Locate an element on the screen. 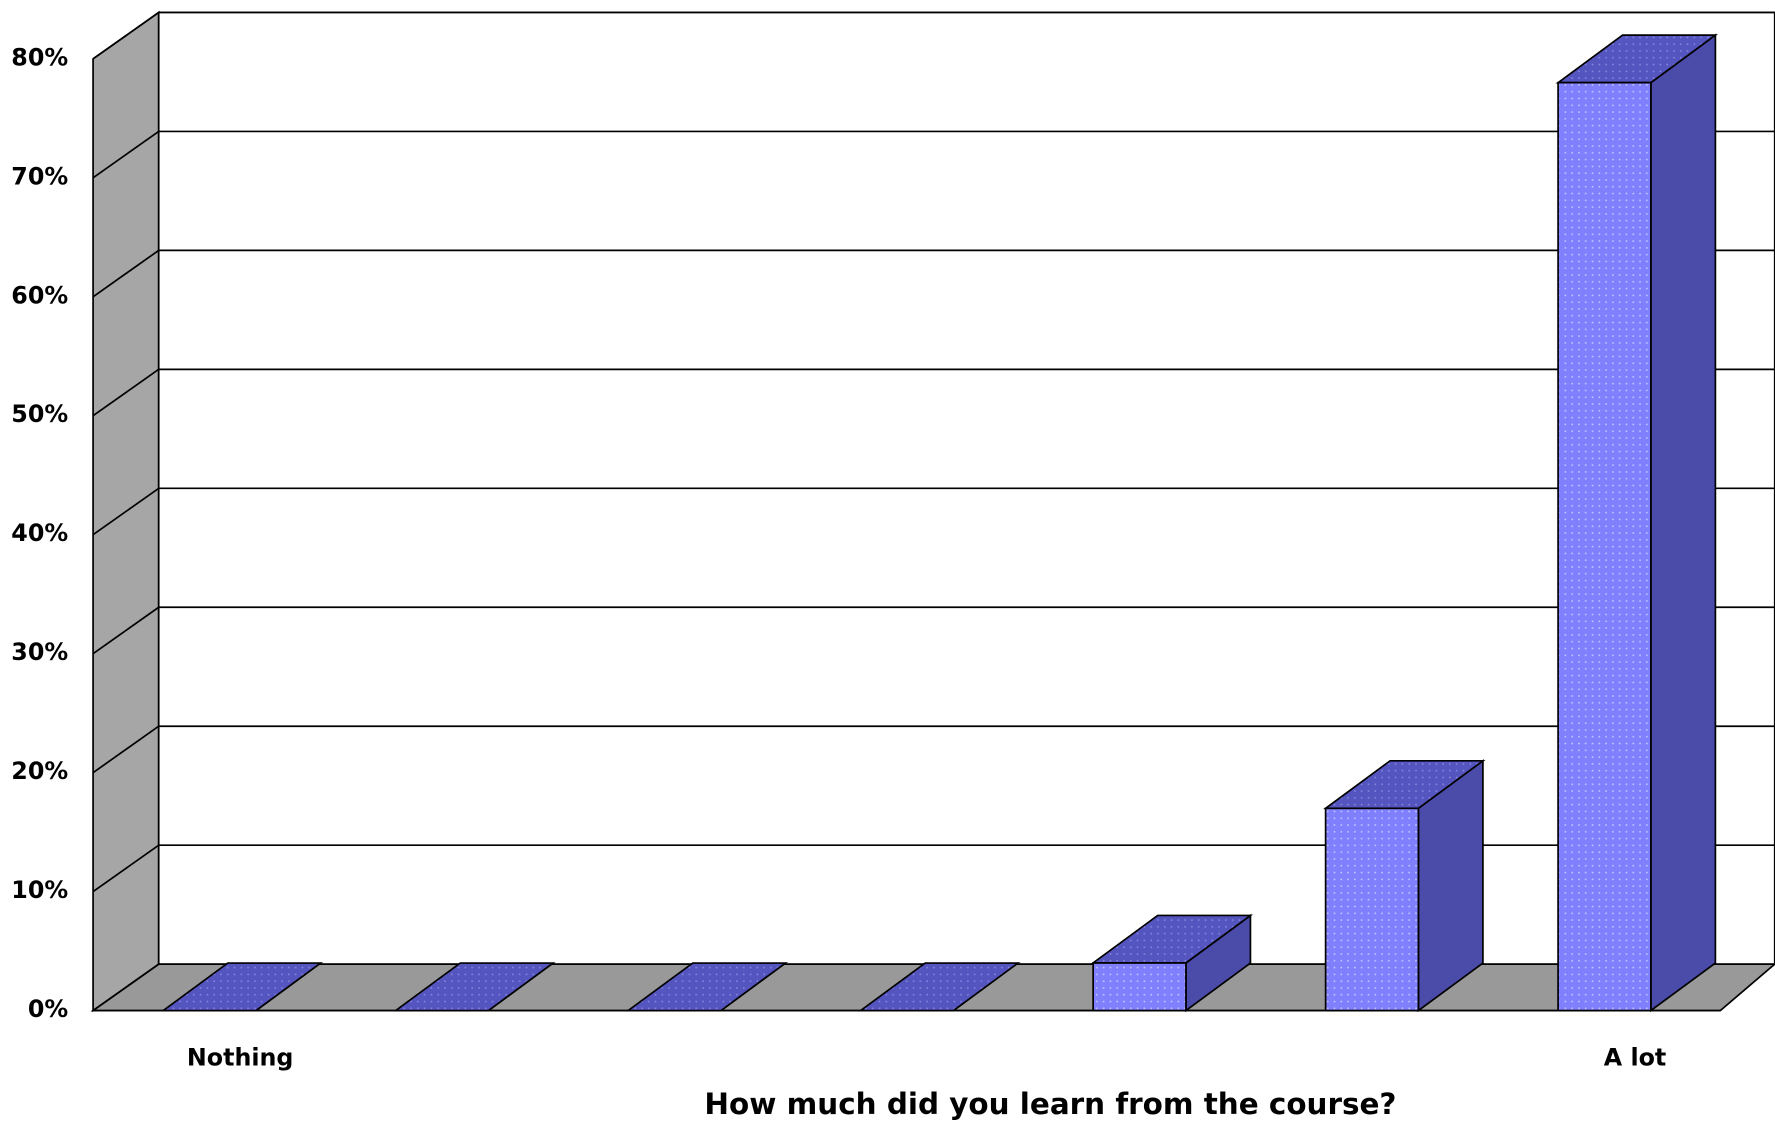 The image size is (1775, 1126). y-tick-label: 30% is located at coordinates (39, 652).